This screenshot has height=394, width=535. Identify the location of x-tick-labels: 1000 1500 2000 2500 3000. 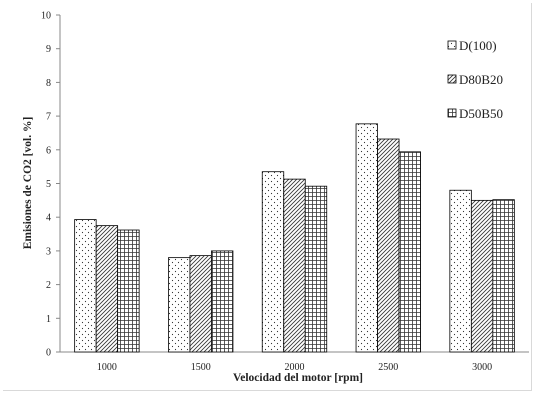
(294, 367).